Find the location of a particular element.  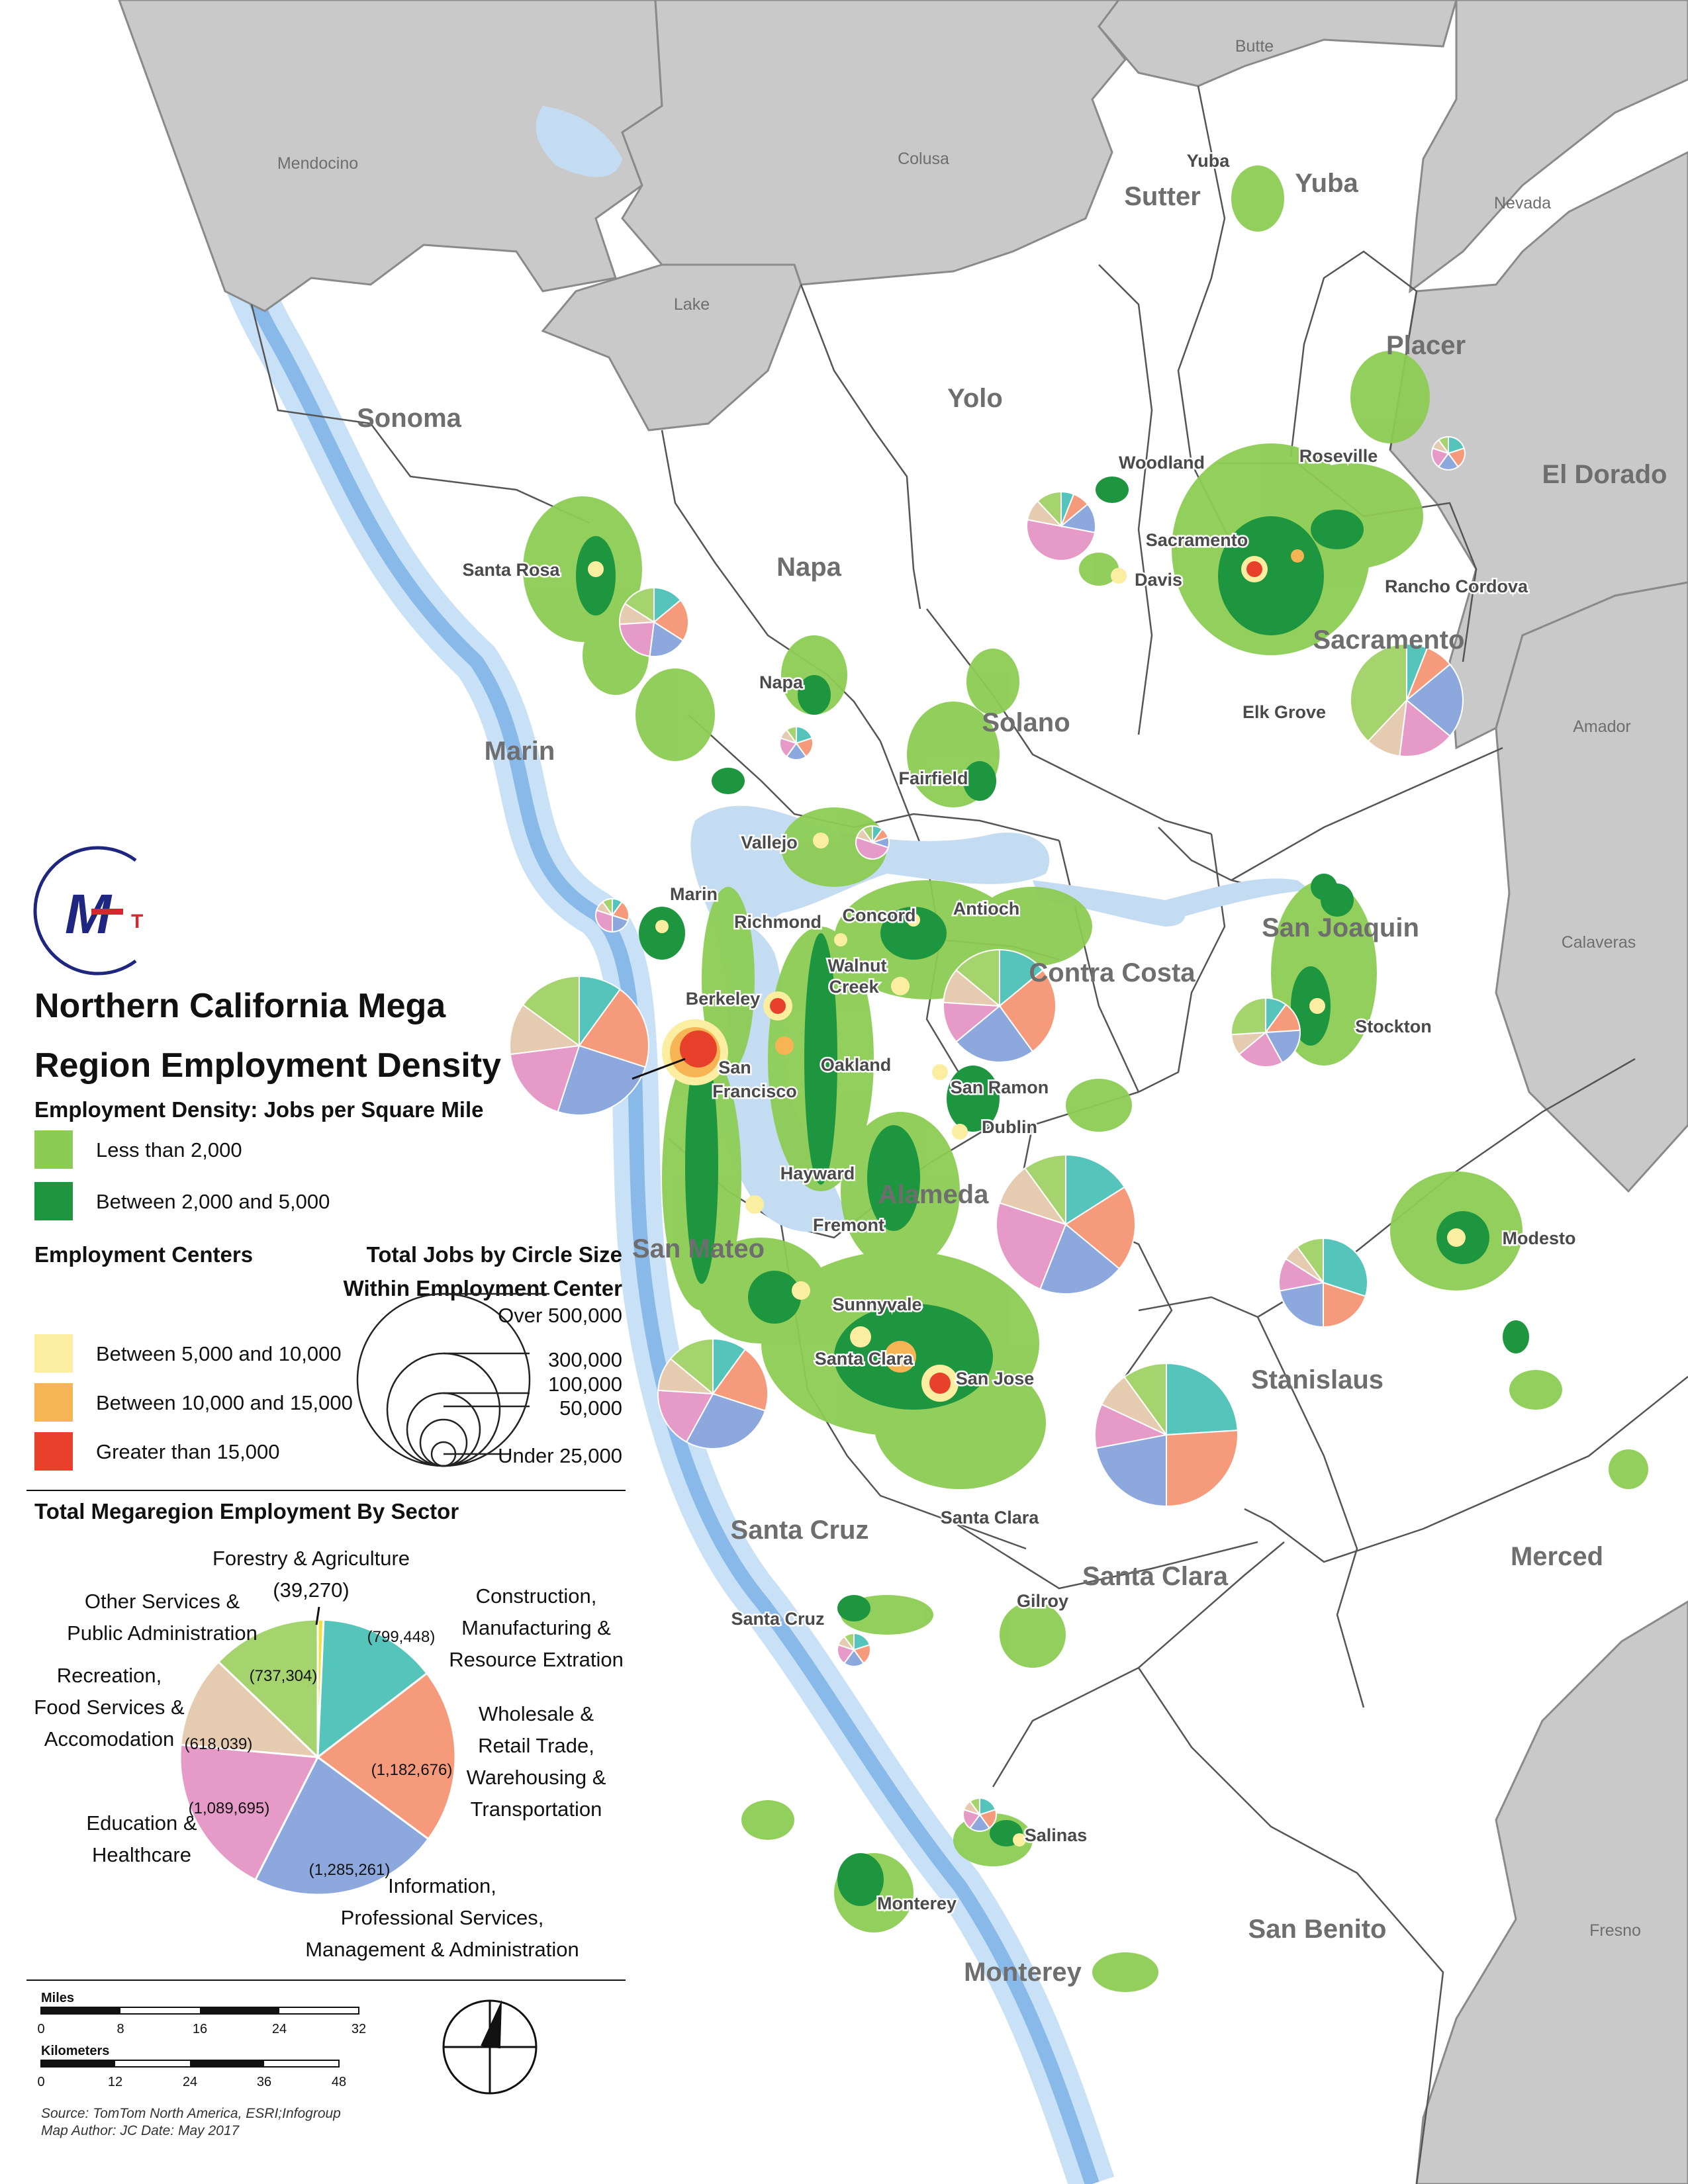

city-label: Stockton is located at coordinates (1393, 1026).